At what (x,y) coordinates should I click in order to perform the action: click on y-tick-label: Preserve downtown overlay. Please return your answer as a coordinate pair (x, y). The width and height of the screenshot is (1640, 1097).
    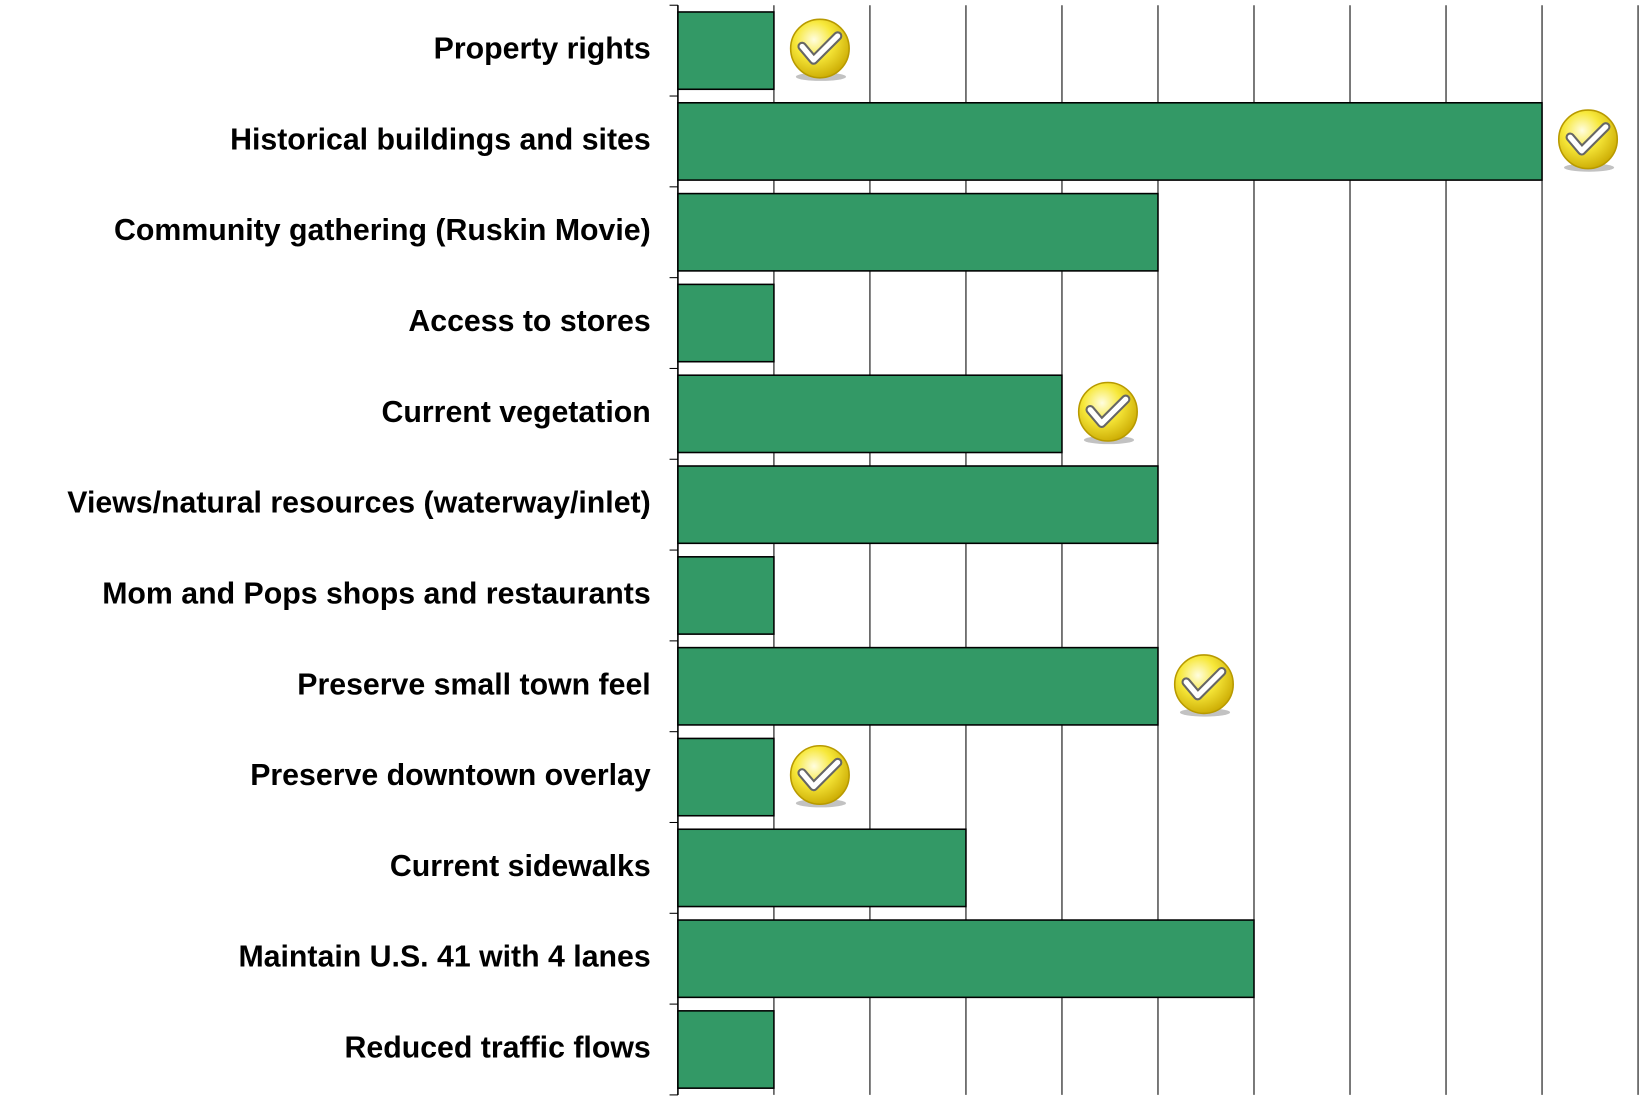
    Looking at the image, I should click on (450, 775).